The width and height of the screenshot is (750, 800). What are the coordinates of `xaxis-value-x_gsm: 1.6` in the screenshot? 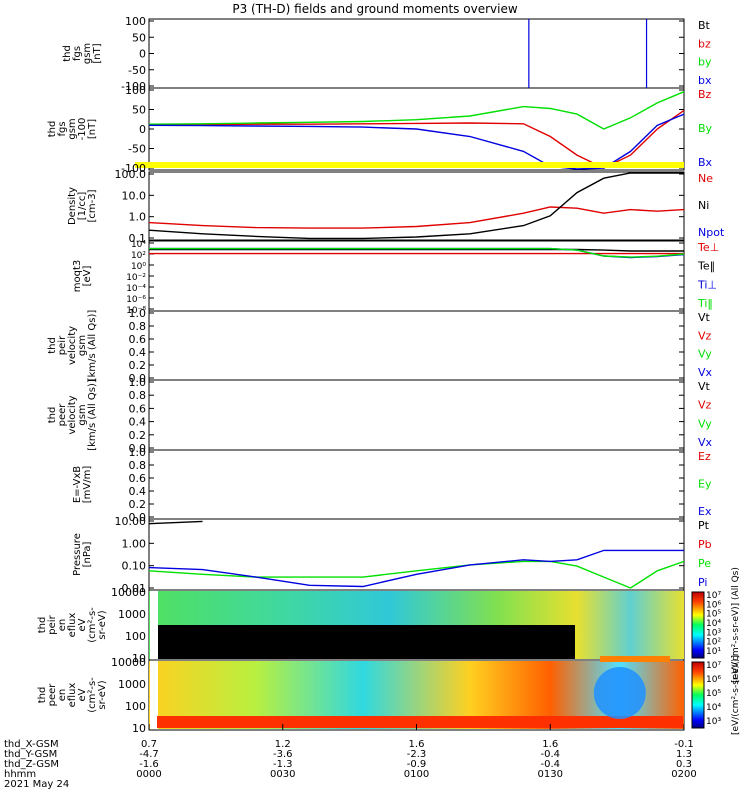 It's located at (417, 744).